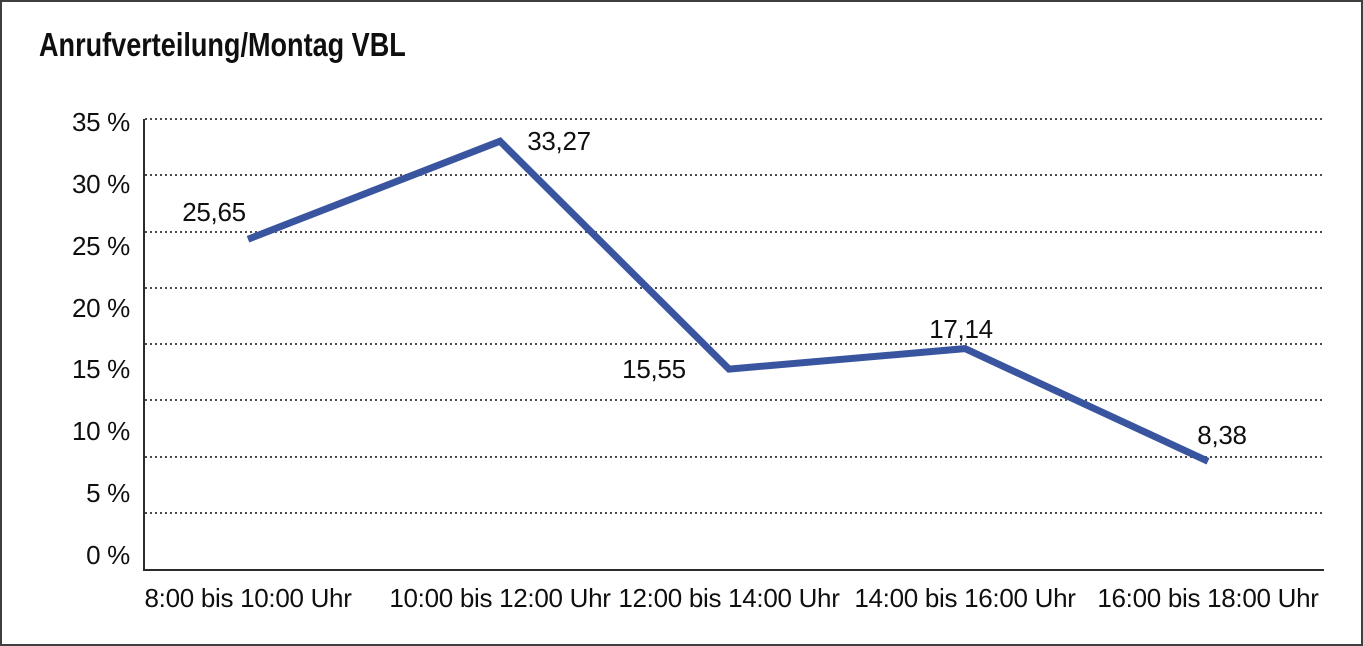  Describe the element at coordinates (222, 44) in the screenshot. I see `chart-title: Anrufverteilung/Montag VBL` at that location.